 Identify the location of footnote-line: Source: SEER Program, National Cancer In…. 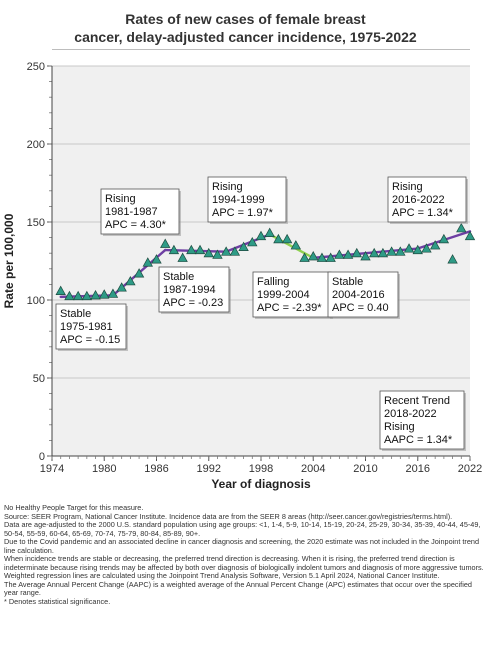
(228, 516).